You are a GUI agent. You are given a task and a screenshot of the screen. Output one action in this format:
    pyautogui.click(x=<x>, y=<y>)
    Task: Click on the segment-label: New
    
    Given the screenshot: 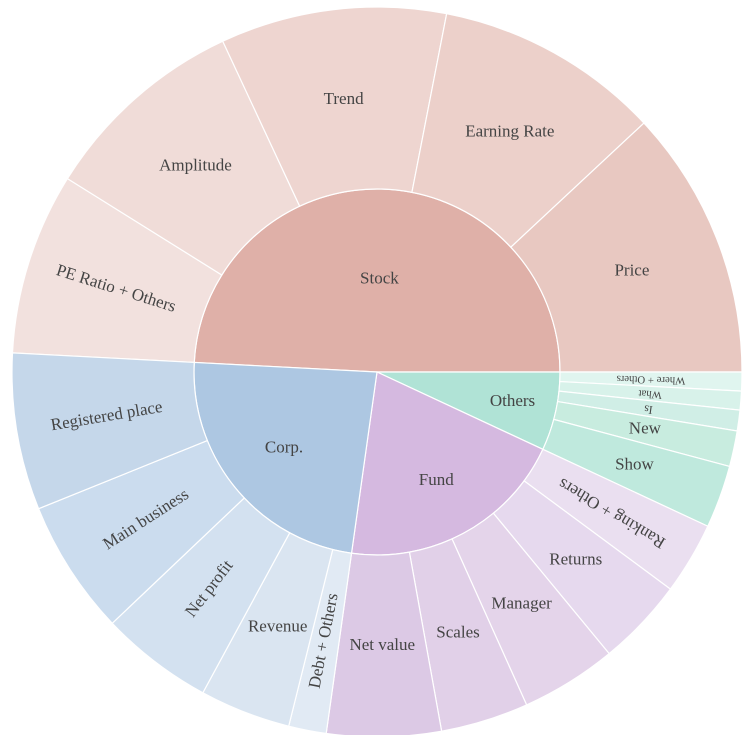 What is the action you would take?
    pyautogui.click(x=645, y=428)
    